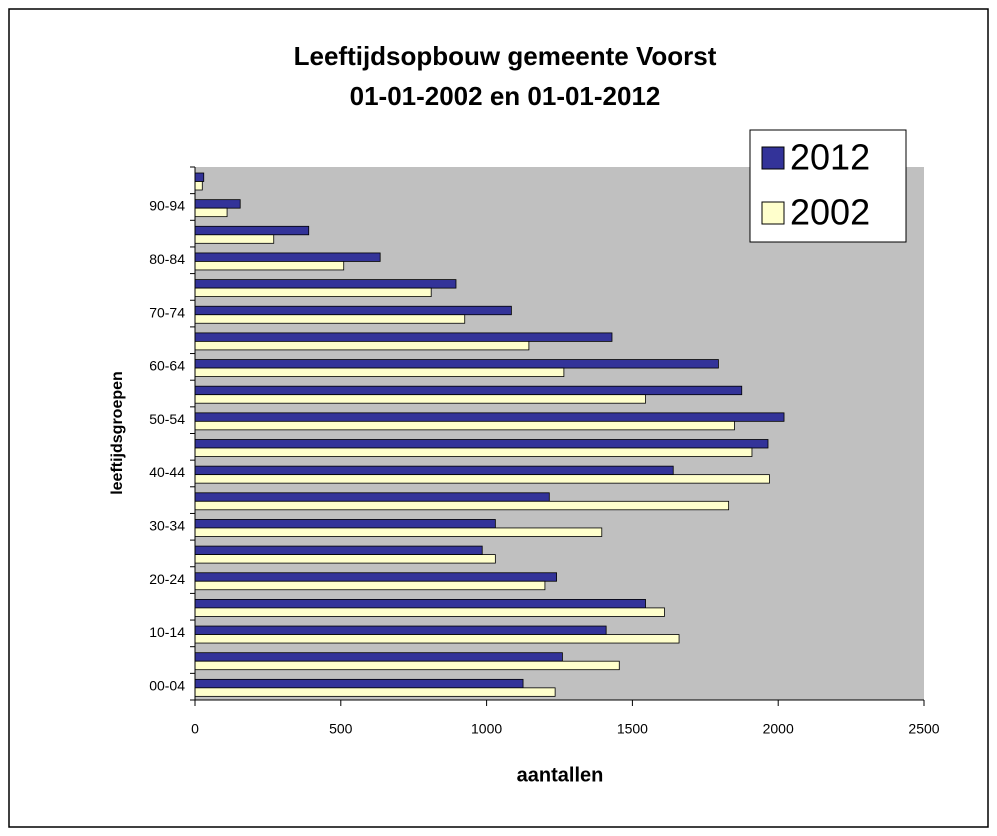  What do you see at coordinates (195, 729) in the screenshot?
I see `x-tick-label: 0` at bounding box center [195, 729].